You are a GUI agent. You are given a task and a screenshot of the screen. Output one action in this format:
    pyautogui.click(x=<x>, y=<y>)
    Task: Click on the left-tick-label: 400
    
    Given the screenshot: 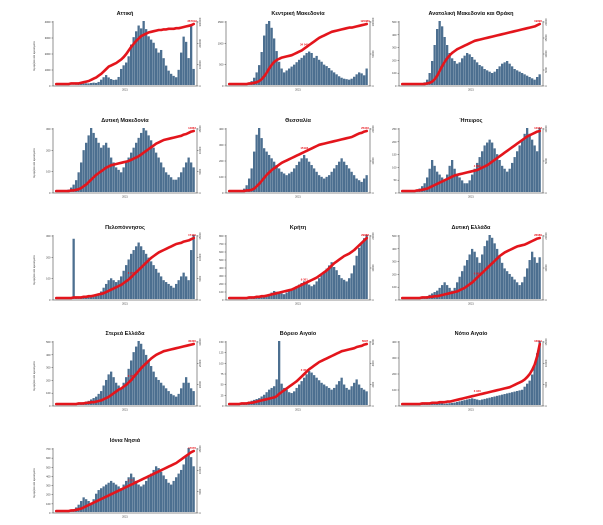 What is the action you would take?
    pyautogui.click(x=221, y=129)
    